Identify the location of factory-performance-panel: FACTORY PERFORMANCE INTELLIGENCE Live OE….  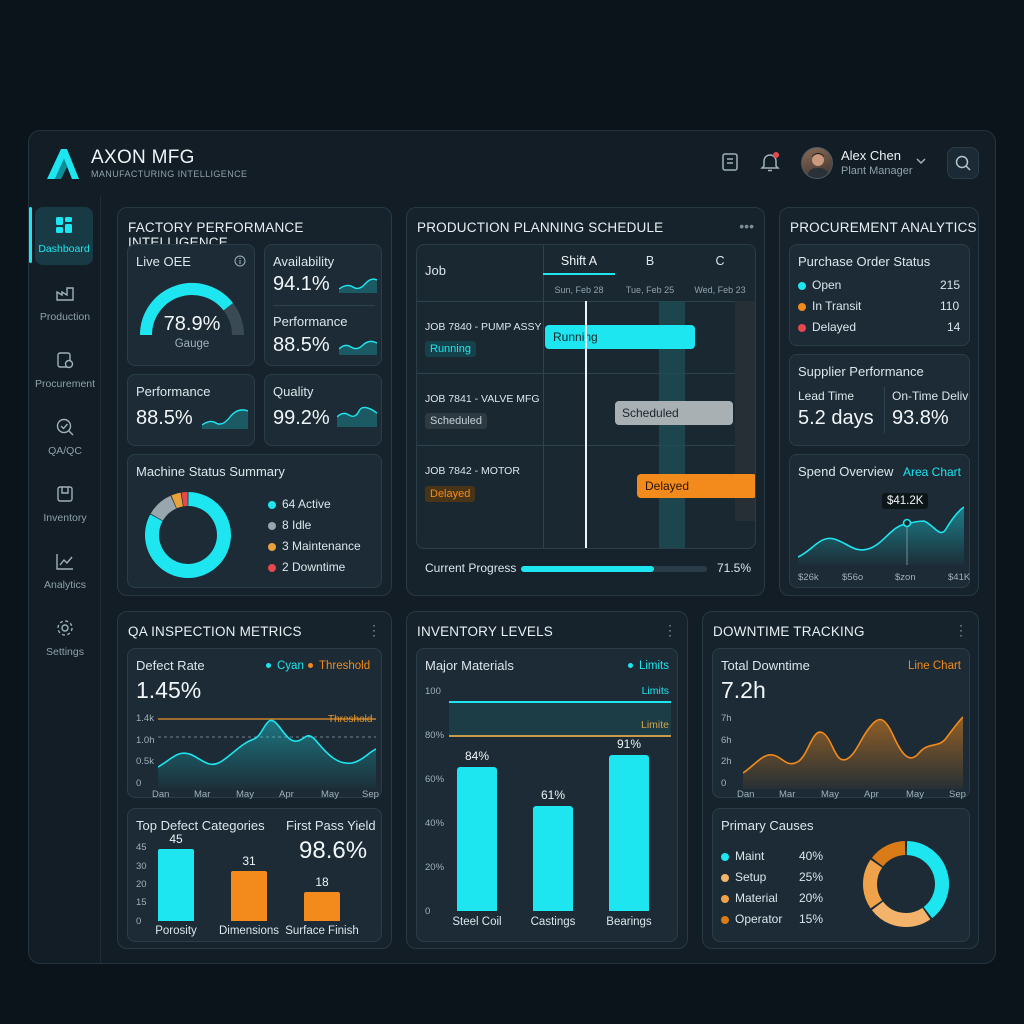
(254, 401).